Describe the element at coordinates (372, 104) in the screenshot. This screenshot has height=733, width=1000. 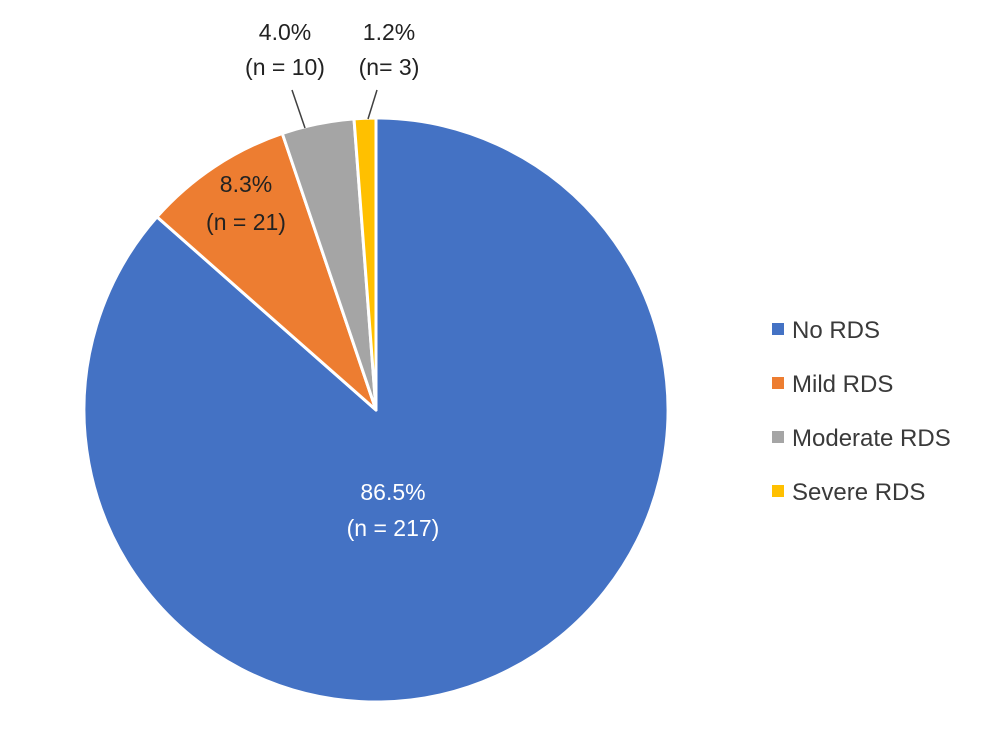
I see `leader-line-severe-rds` at that location.